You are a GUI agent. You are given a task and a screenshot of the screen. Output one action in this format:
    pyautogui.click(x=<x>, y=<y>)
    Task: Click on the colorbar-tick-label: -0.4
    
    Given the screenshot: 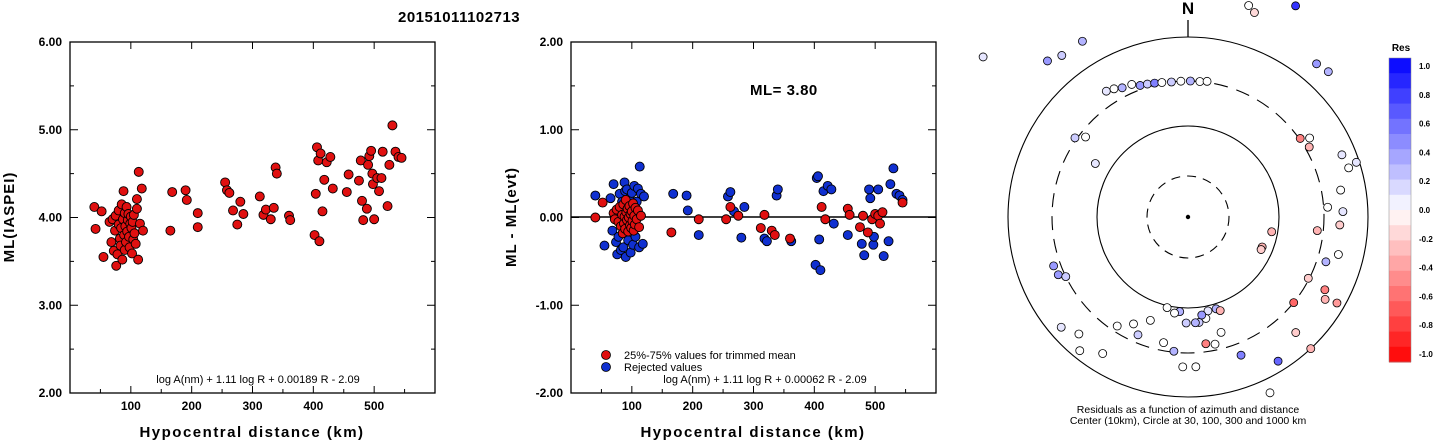 What is the action you would take?
    pyautogui.click(x=1426, y=268)
    